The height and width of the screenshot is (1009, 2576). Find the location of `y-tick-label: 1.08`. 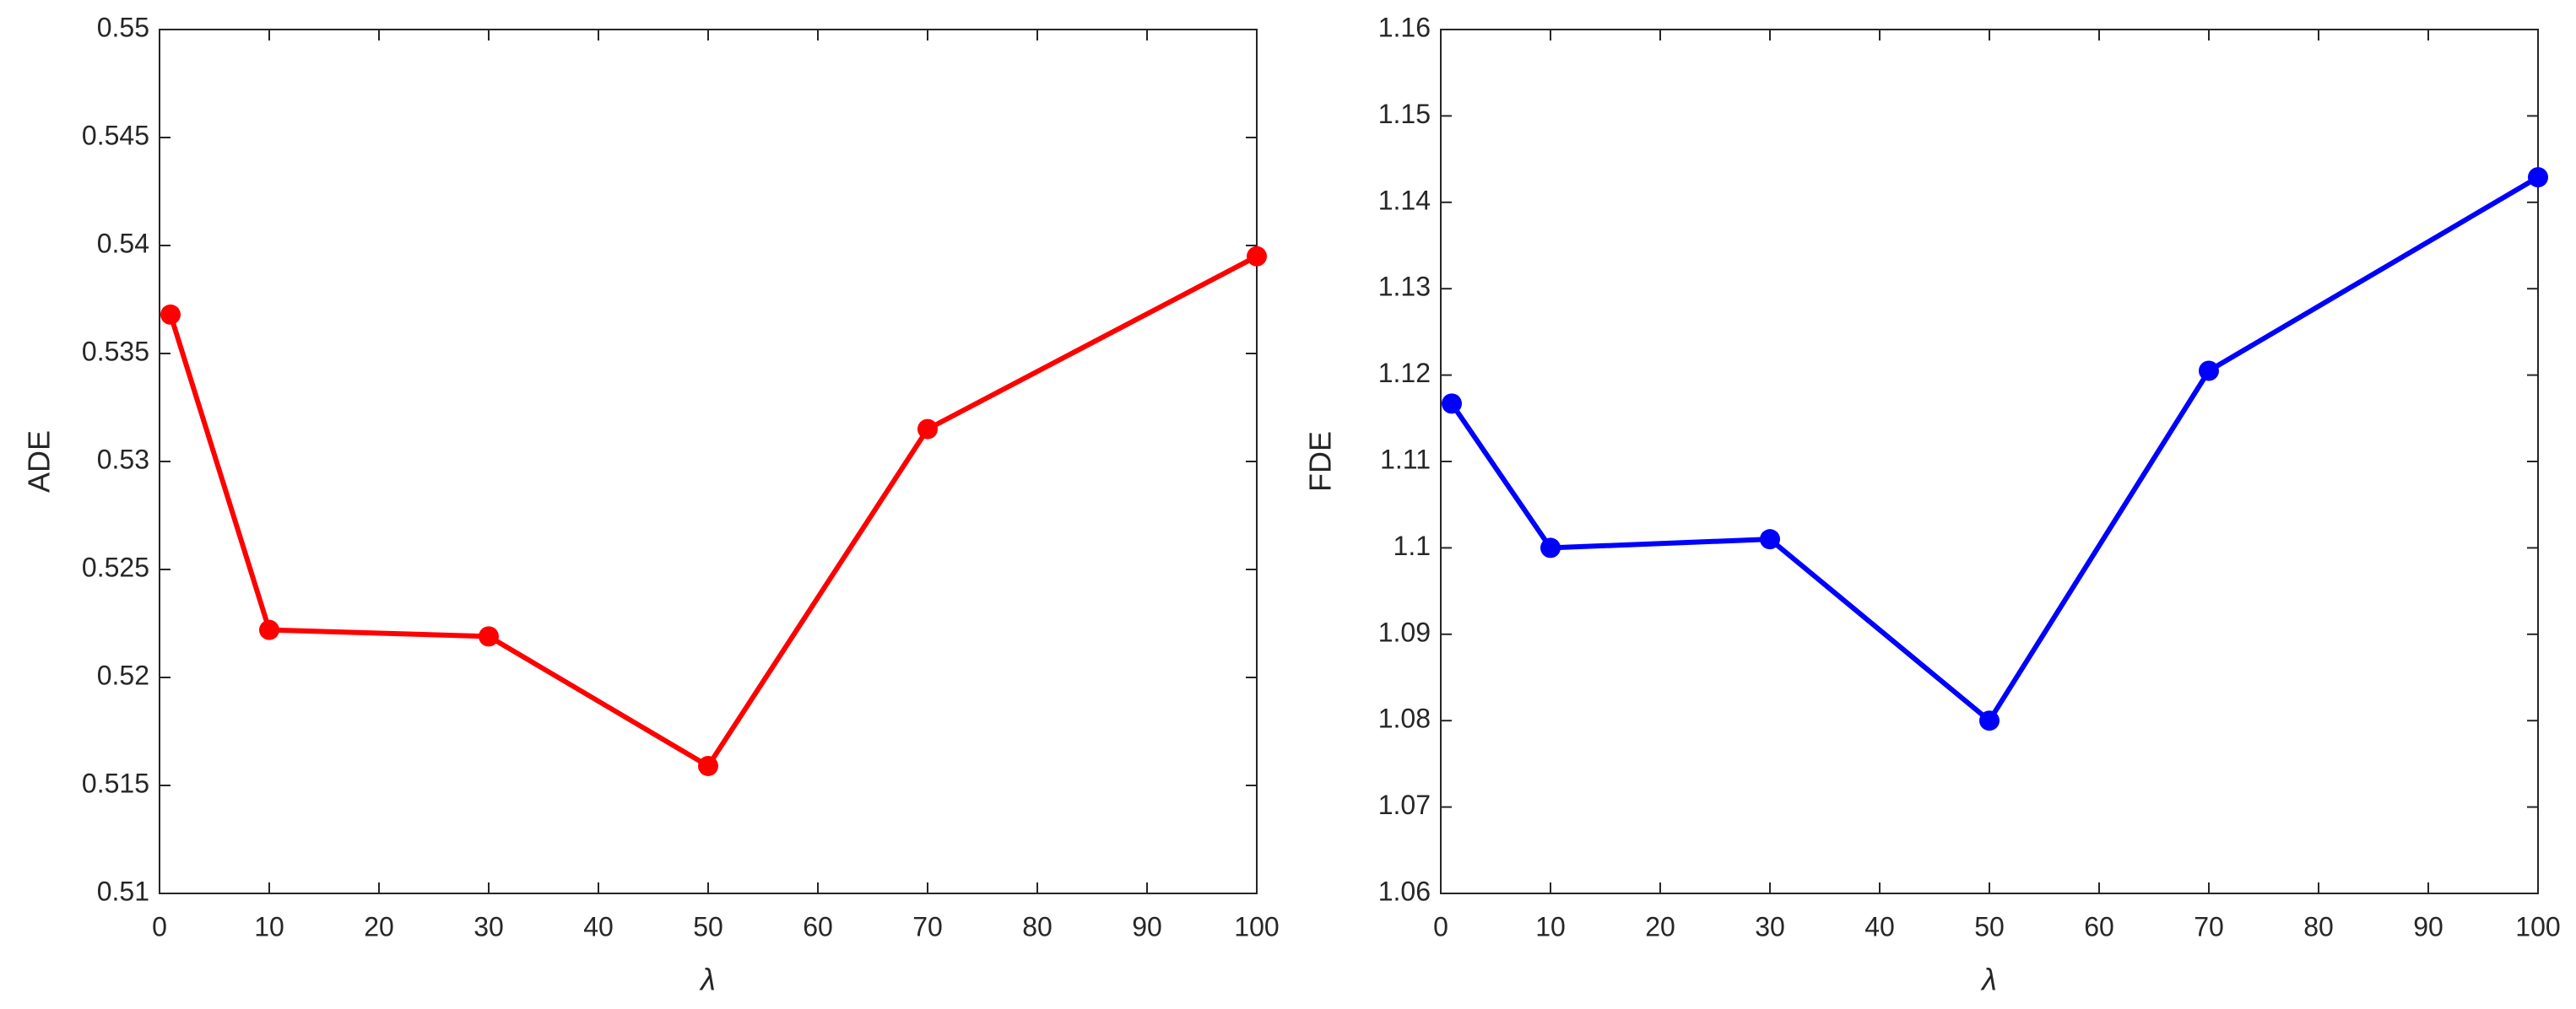

y-tick-label: 1.08 is located at coordinates (1404, 719).